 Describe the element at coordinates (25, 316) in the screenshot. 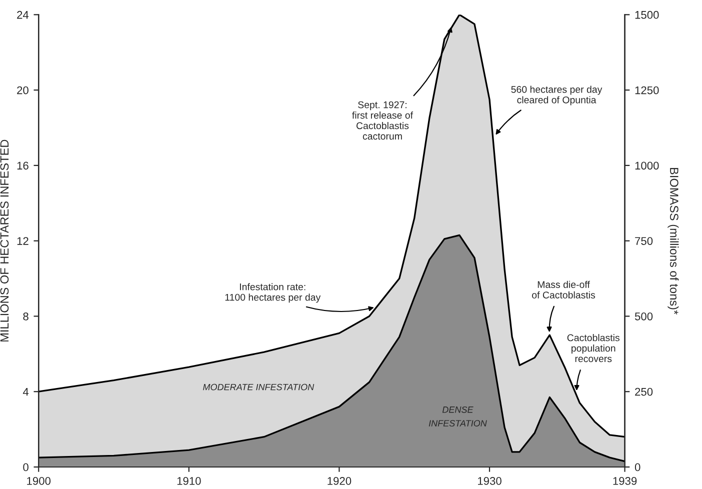

I see `y-tick-label: 8` at that location.